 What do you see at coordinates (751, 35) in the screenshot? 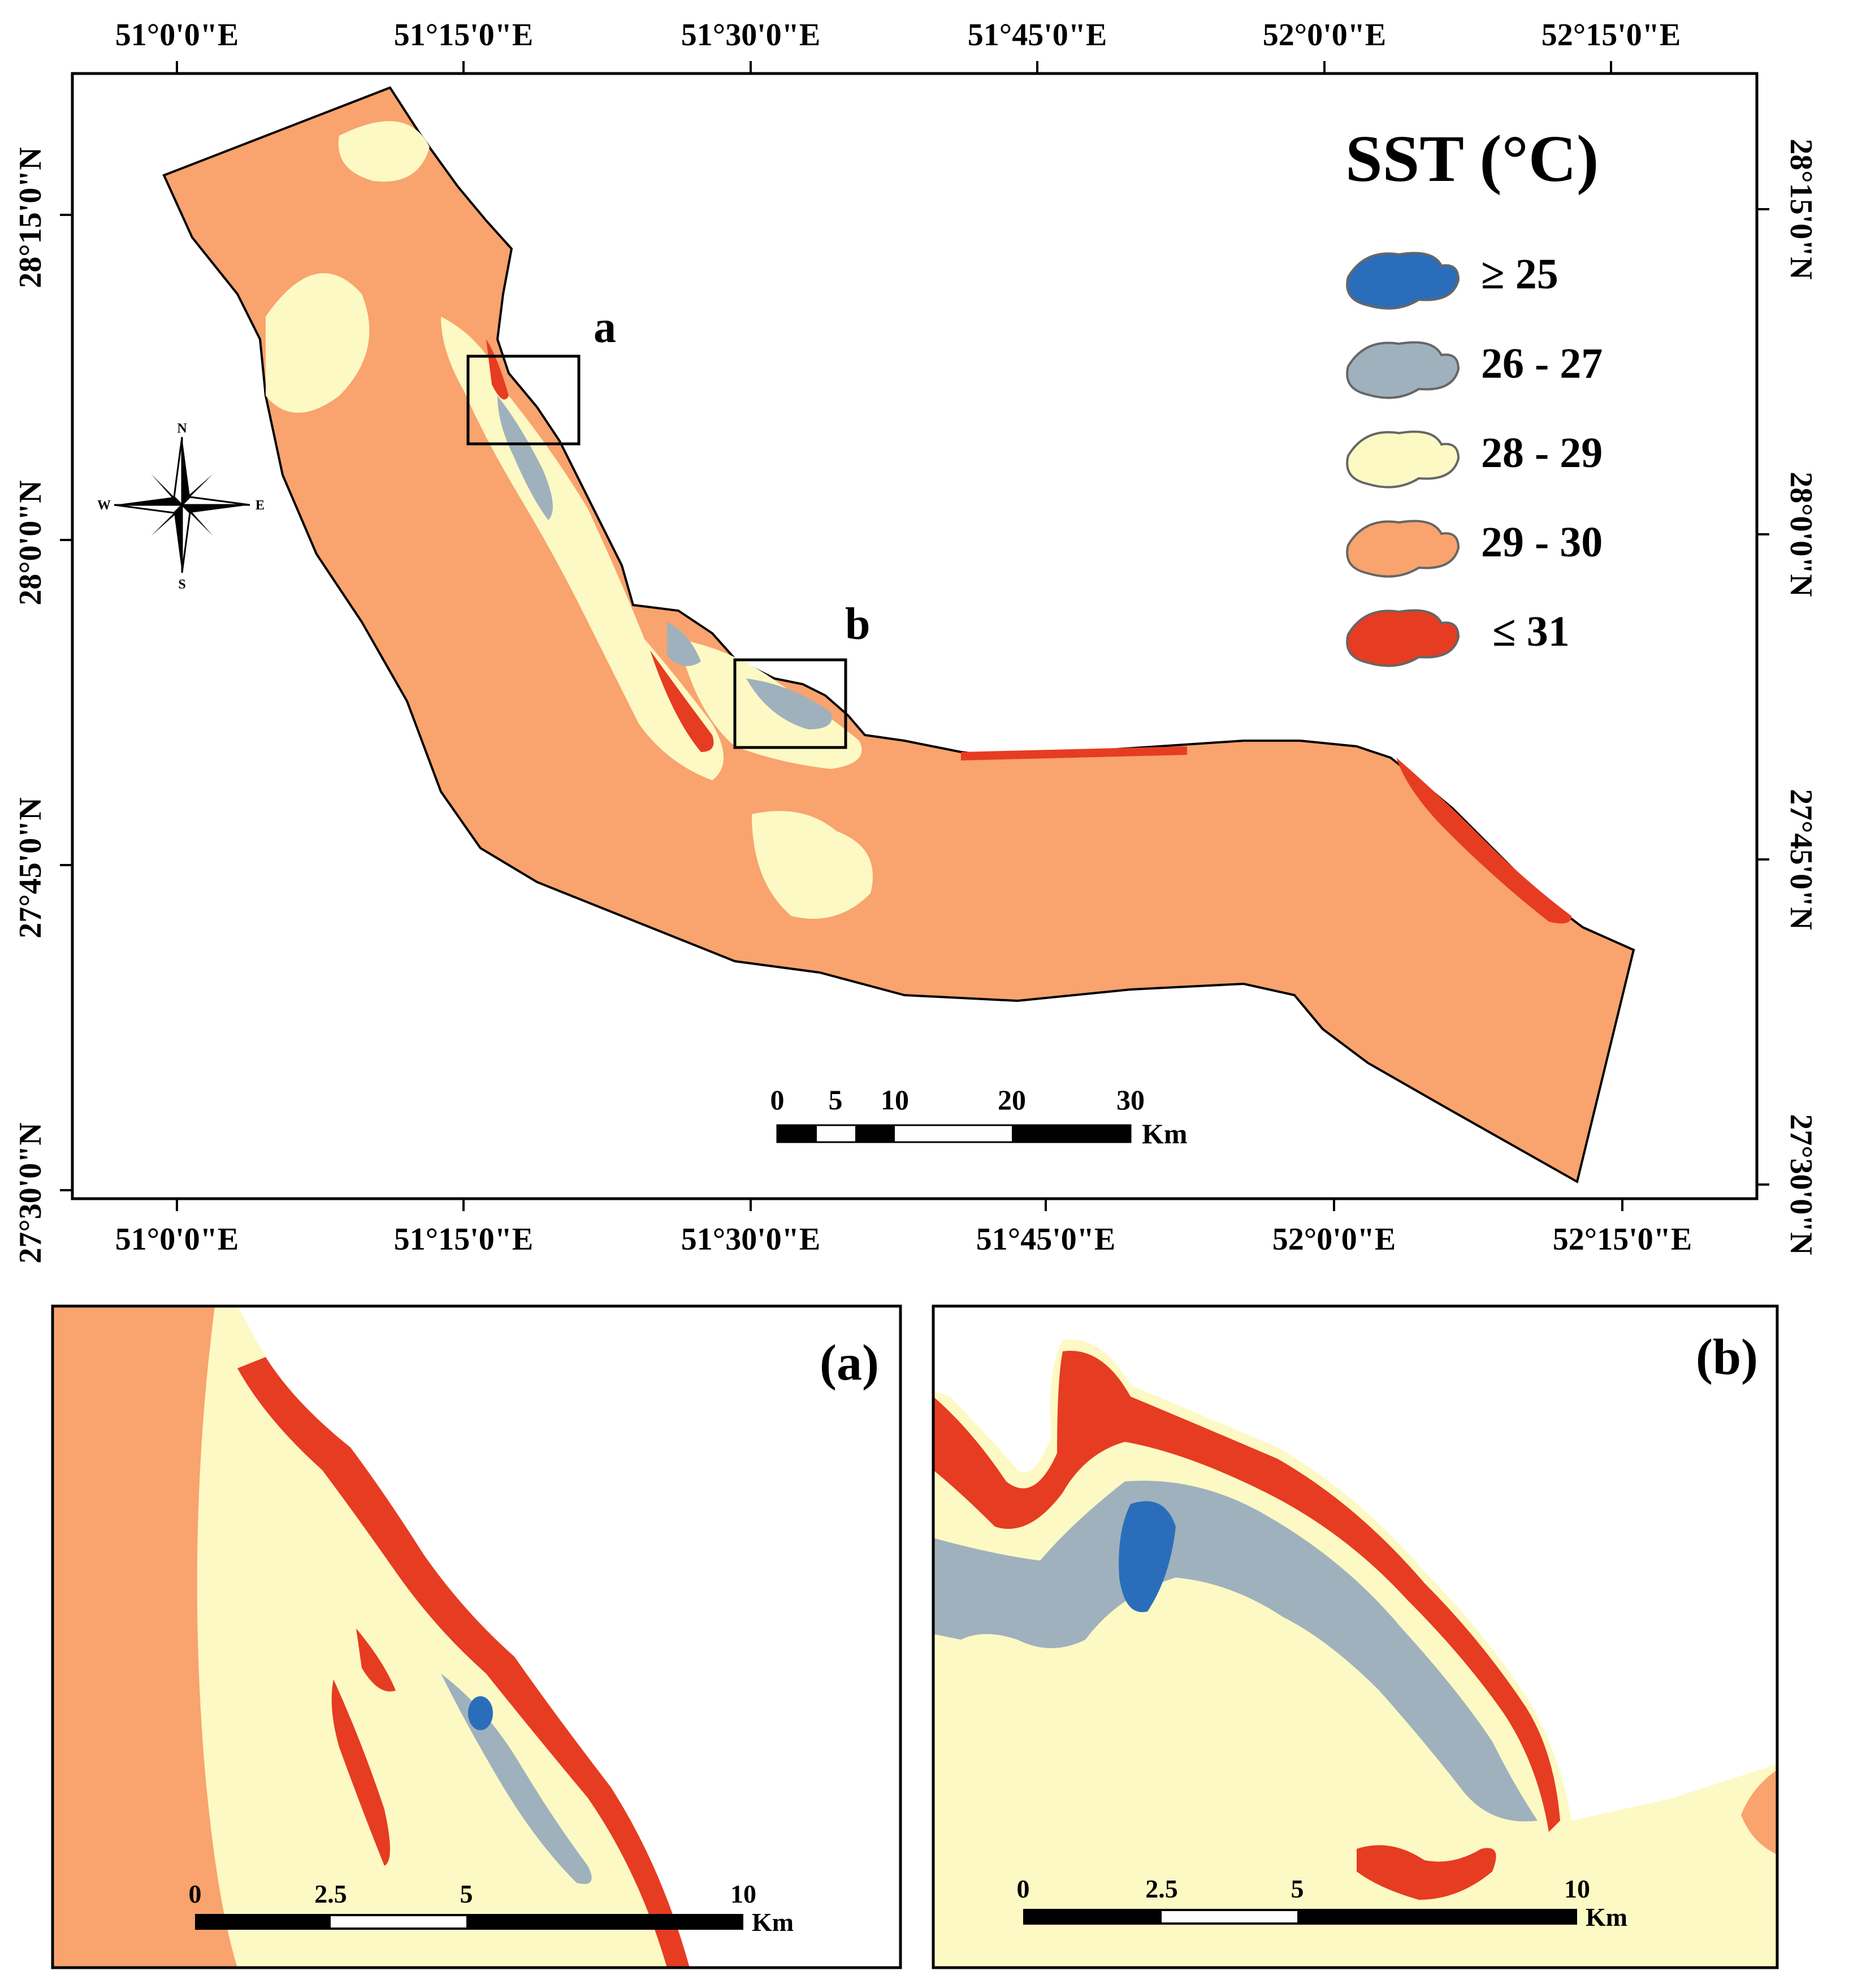
I see `top-lon-label: 51°30'0"E` at bounding box center [751, 35].